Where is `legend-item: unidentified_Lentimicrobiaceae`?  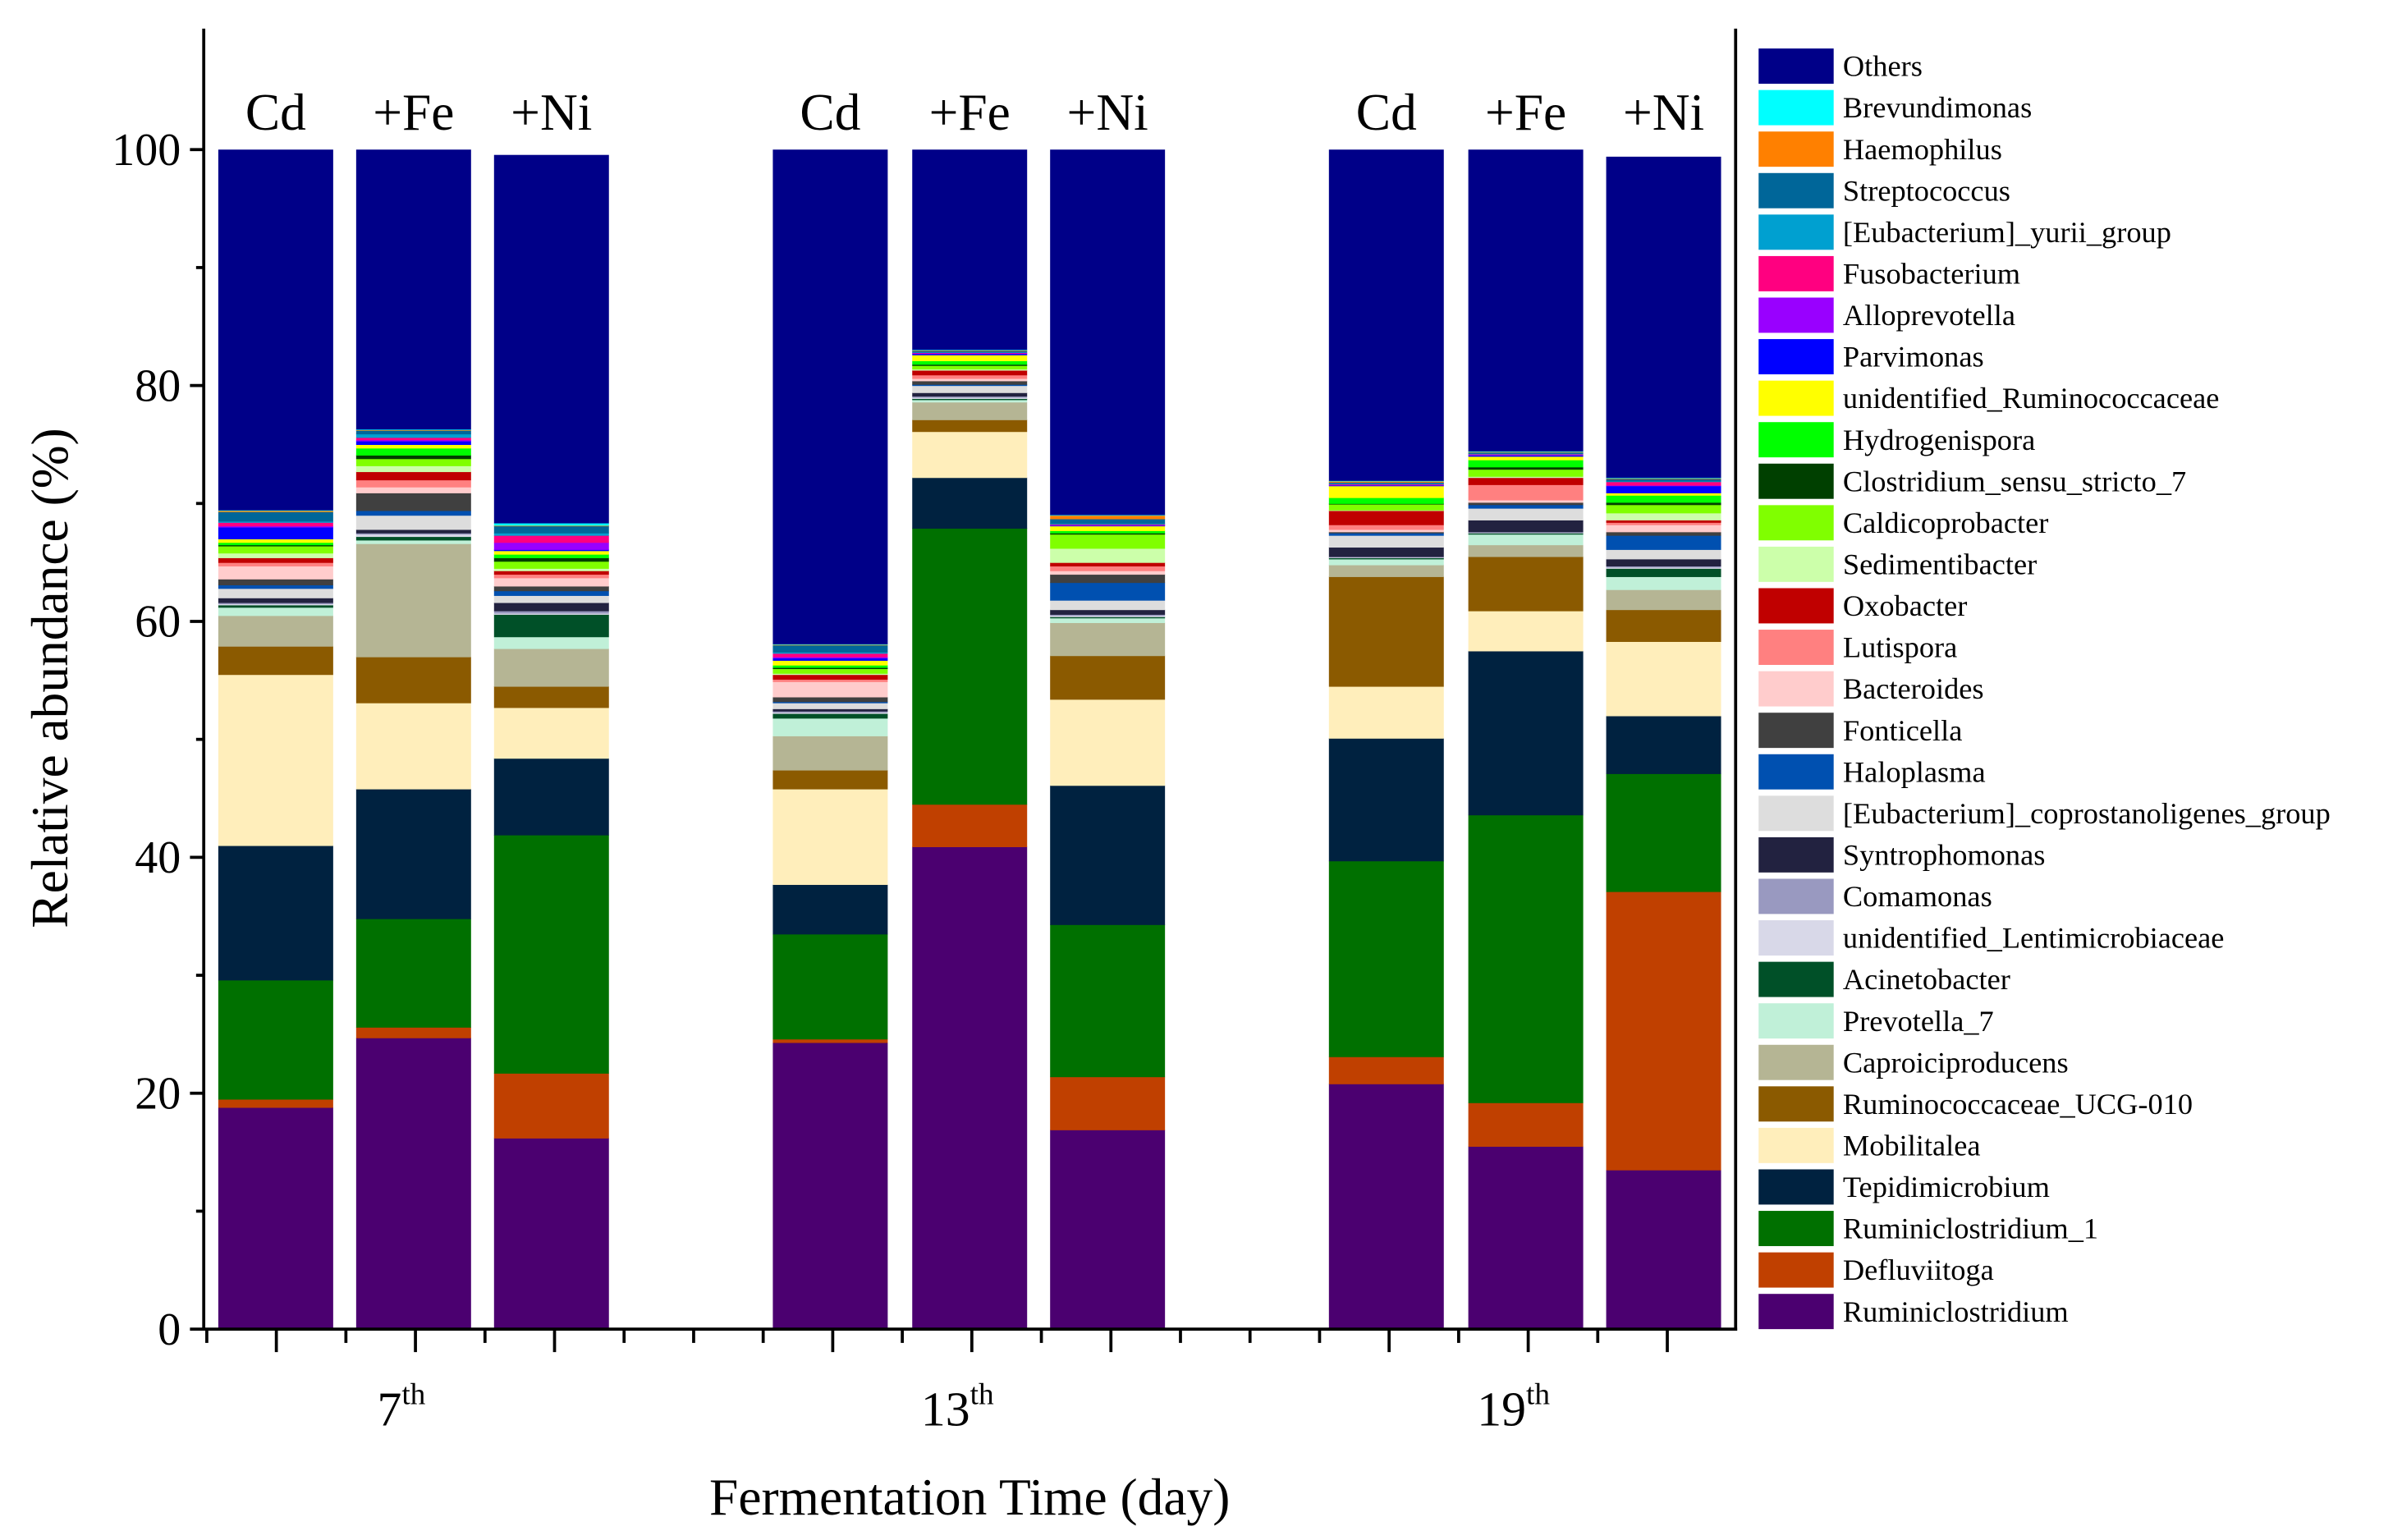 legend-item: unidentified_Lentimicrobiaceae is located at coordinates (1991, 938).